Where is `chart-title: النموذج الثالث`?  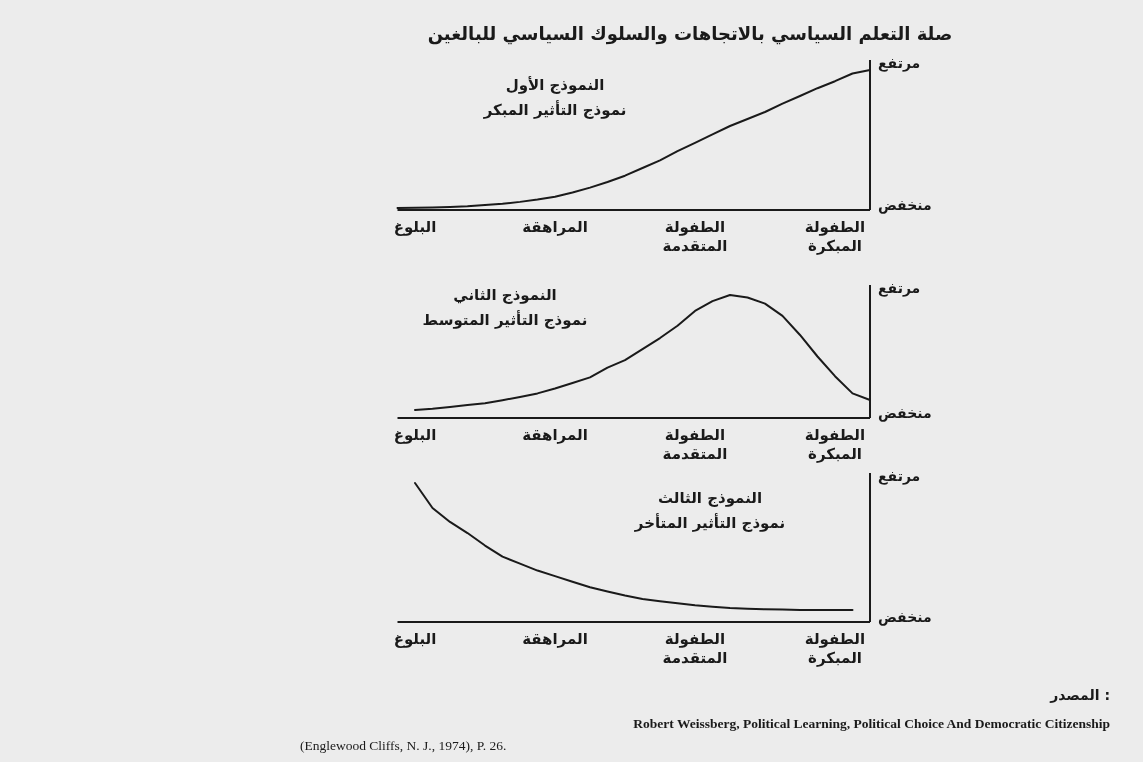 chart-title: النموذج الثالث is located at coordinates (710, 498).